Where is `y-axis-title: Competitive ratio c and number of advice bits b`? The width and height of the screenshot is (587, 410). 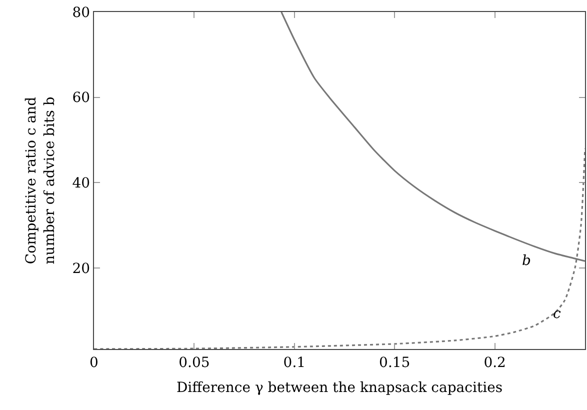 y-axis-title: Competitive ratio c and number of advice bits b is located at coordinates (41, 180).